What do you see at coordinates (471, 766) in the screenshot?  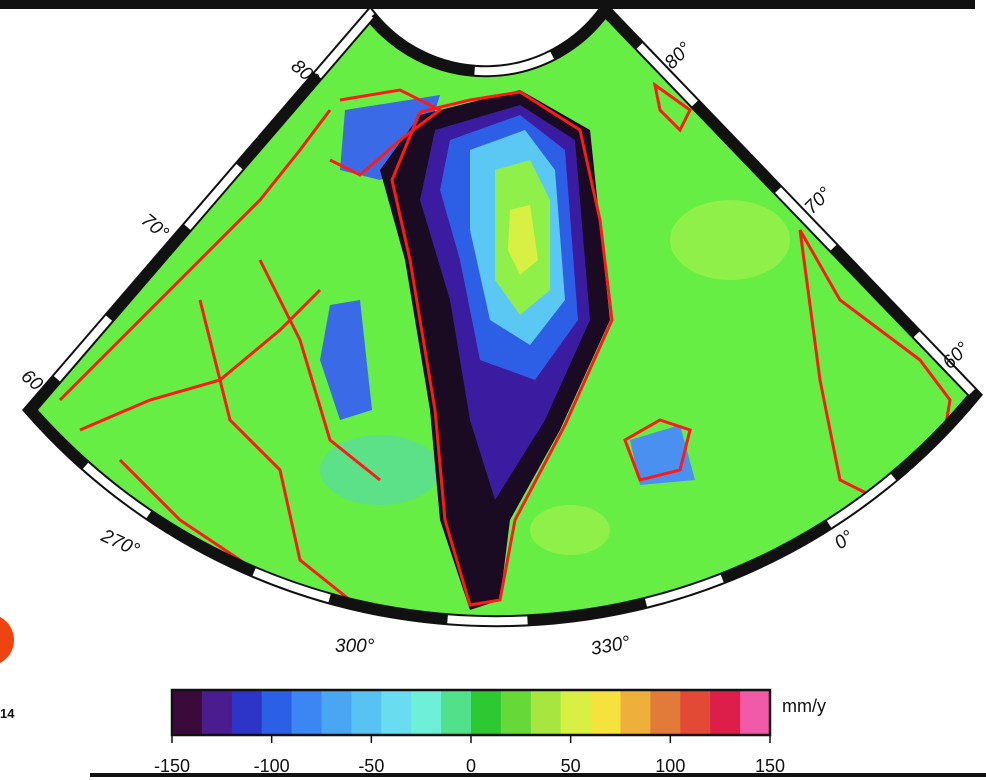 I see `colorbar-tick-label: 0` at bounding box center [471, 766].